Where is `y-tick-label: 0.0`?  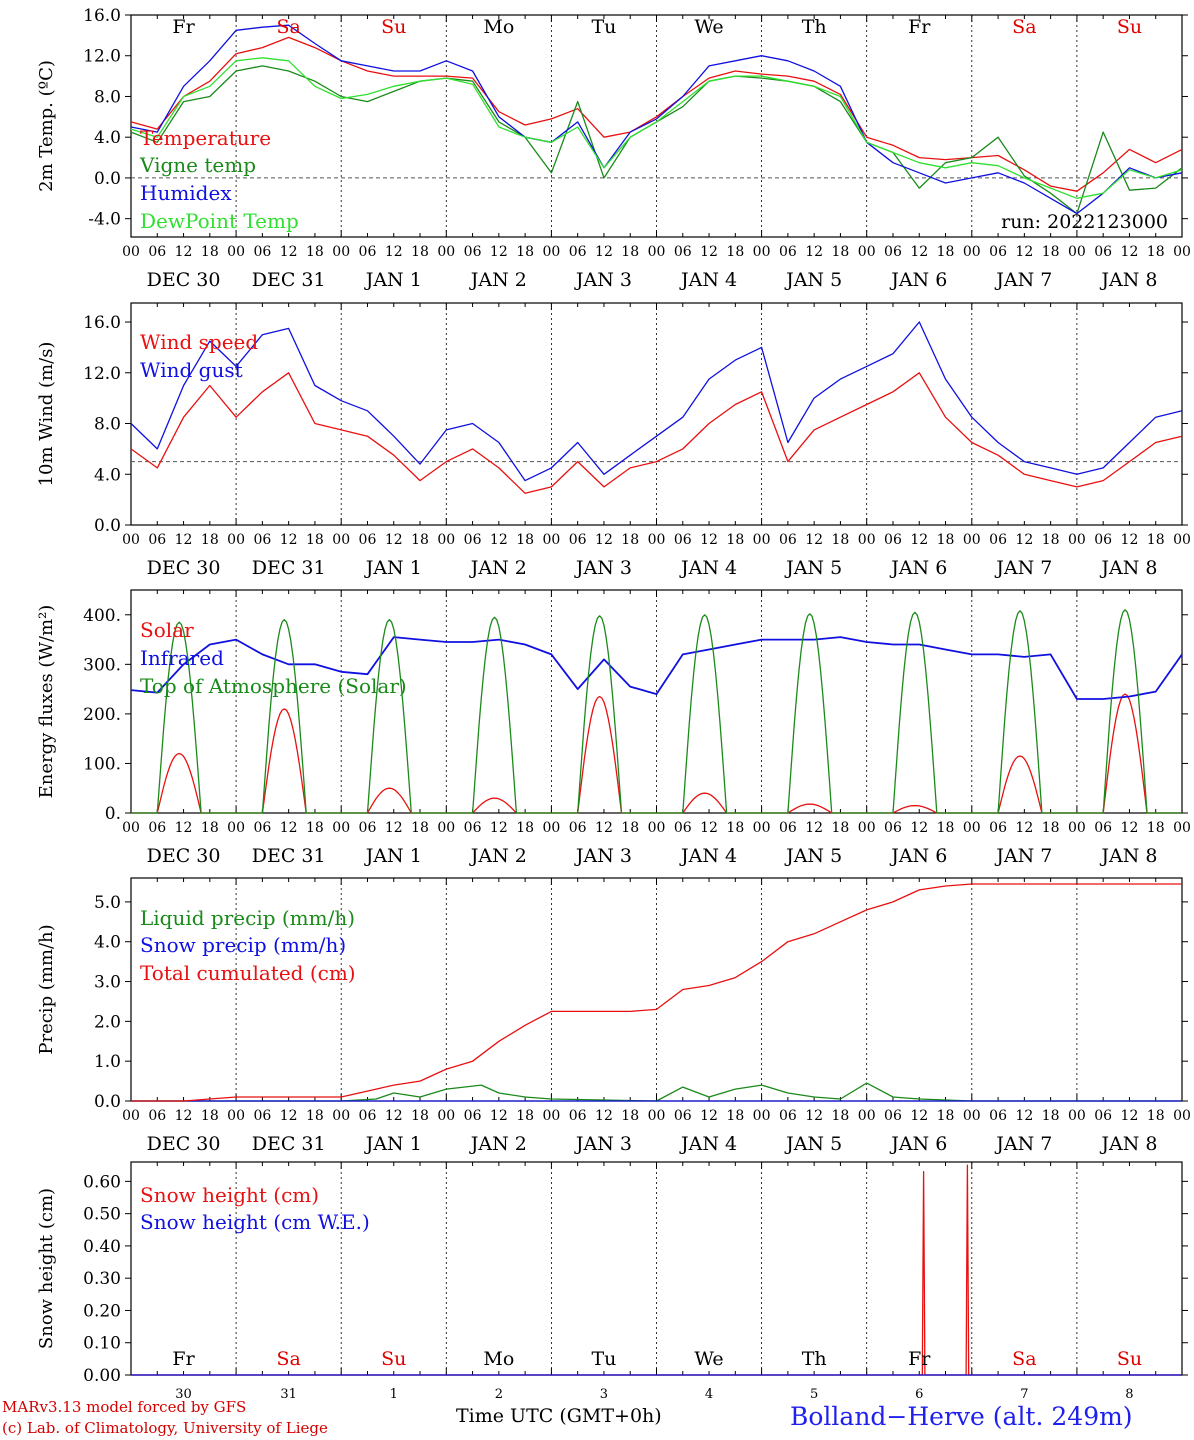
y-tick-label: 0.0 is located at coordinates (107, 1102).